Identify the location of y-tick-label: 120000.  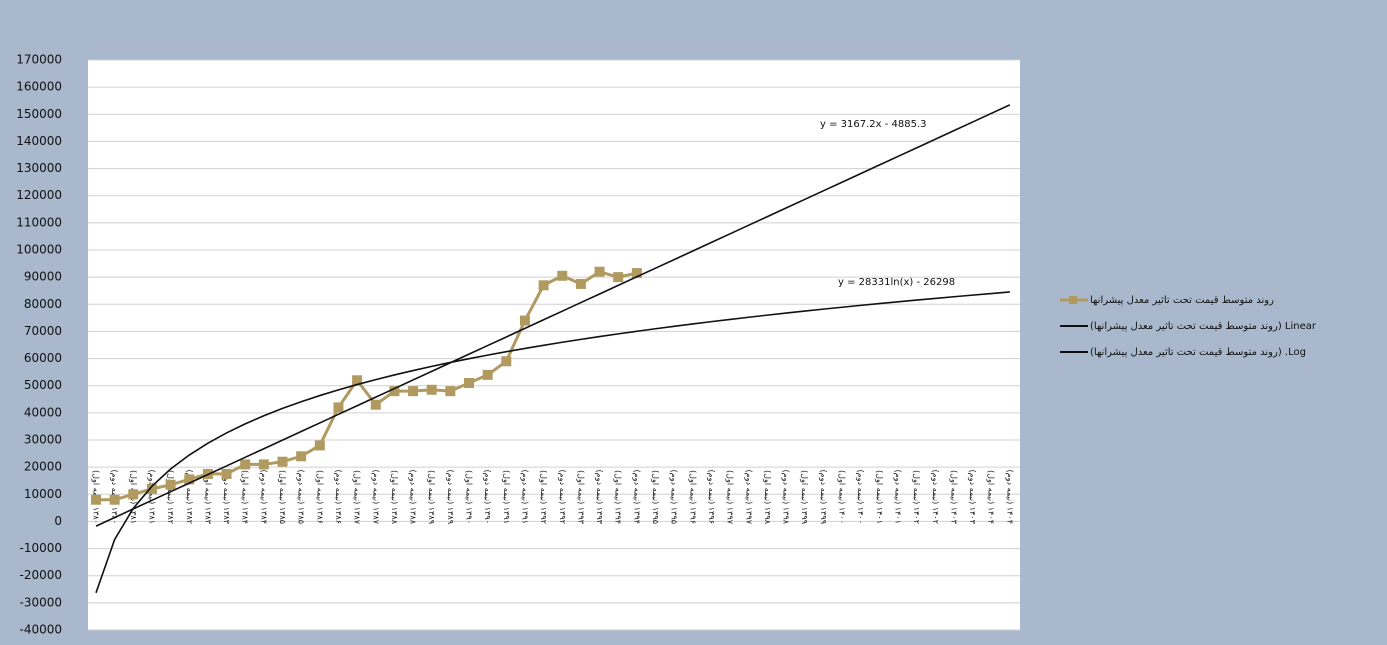
(39, 195).